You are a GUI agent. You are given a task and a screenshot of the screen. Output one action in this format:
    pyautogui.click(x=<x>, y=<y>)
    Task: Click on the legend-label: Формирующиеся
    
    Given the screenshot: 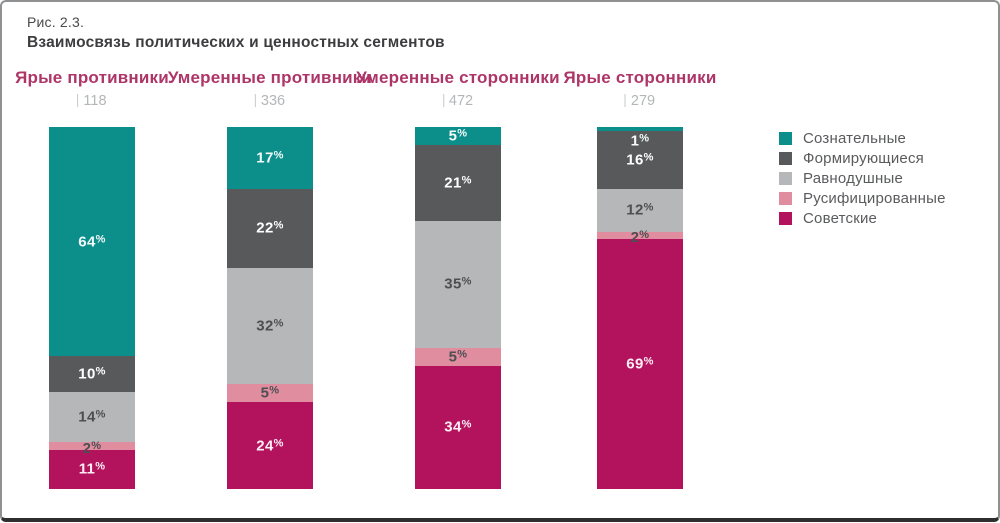 What is the action you would take?
    pyautogui.click(x=863, y=158)
    